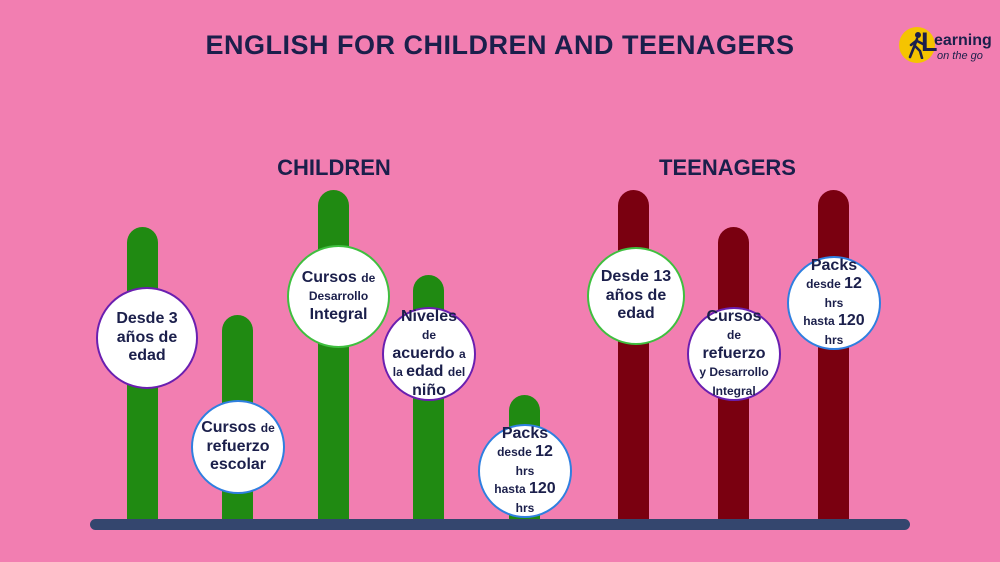 This screenshot has width=1000, height=562. I want to click on logo-initial: L, so click(929, 42).